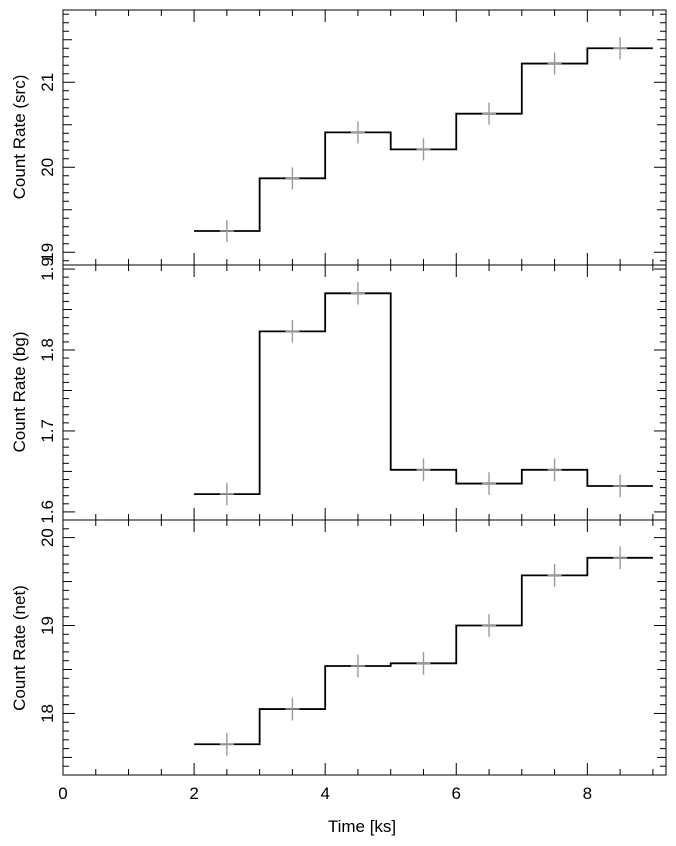 The height and width of the screenshot is (846, 676). What do you see at coordinates (362, 826) in the screenshot?
I see `x-axis-label: Time [ks]` at bounding box center [362, 826].